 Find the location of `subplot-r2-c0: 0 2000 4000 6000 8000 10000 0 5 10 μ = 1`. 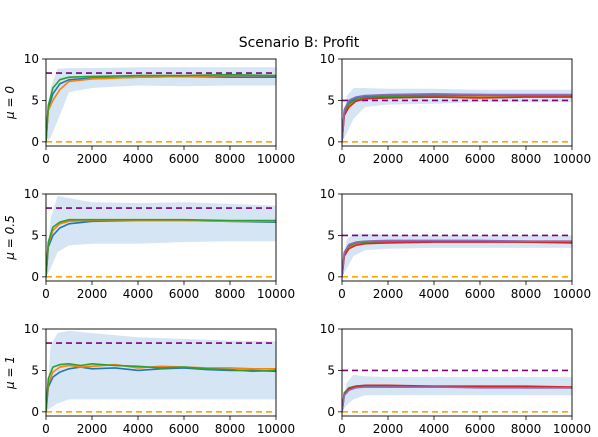

subplot-r2-c0: 0 2000 4000 6000 8000 10000 0 5 10 μ = 1 is located at coordinates (149, 379).